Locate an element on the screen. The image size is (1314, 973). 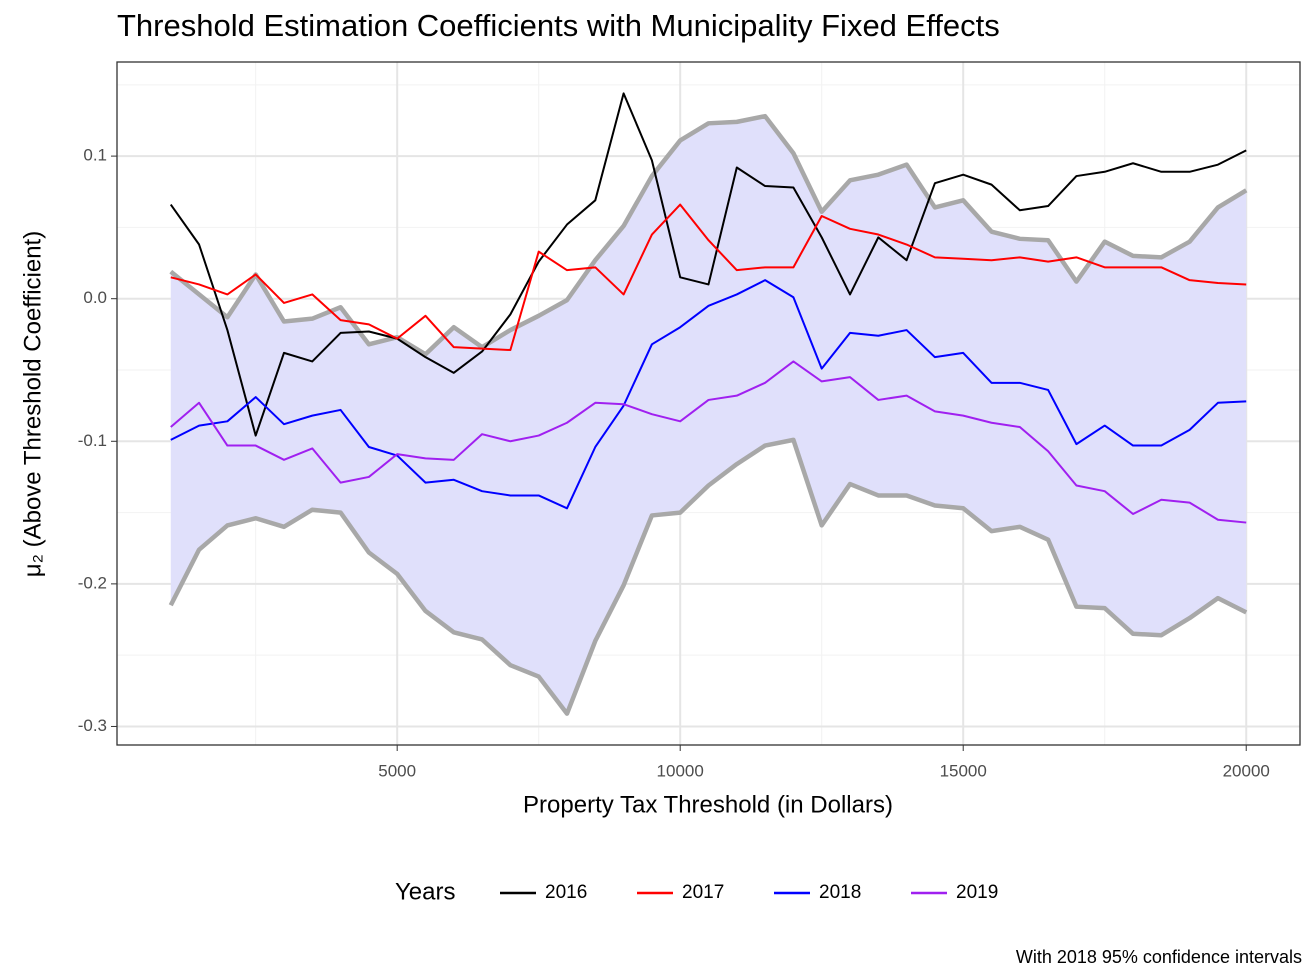
y-tick-label: 0.1 is located at coordinates (95, 155).